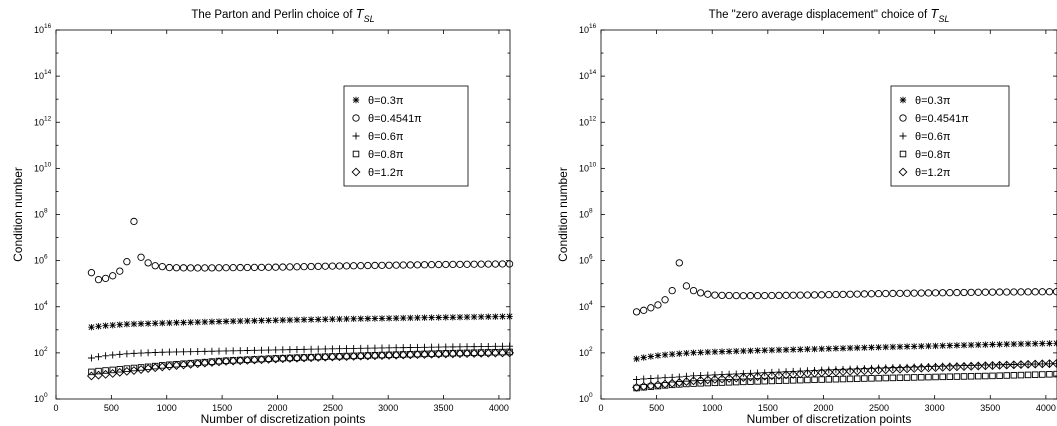 This screenshot has width=1057, height=426. I want to click on series-plus, so click(845, 372).